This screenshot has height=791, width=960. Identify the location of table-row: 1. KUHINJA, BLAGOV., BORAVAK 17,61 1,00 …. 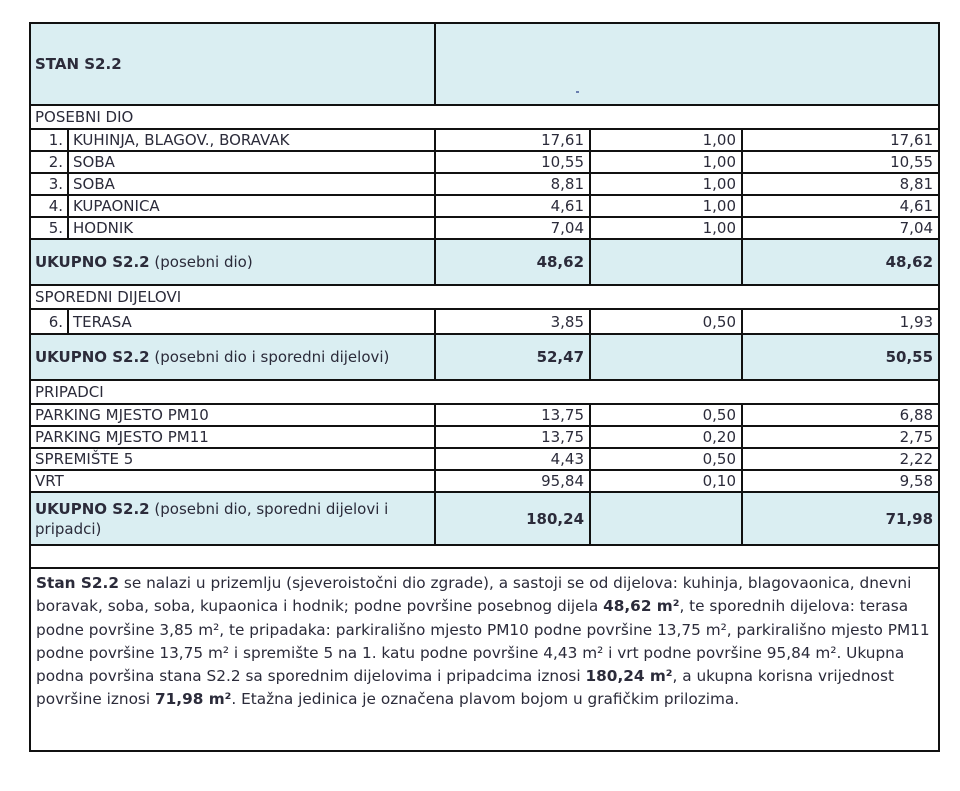
(485, 140).